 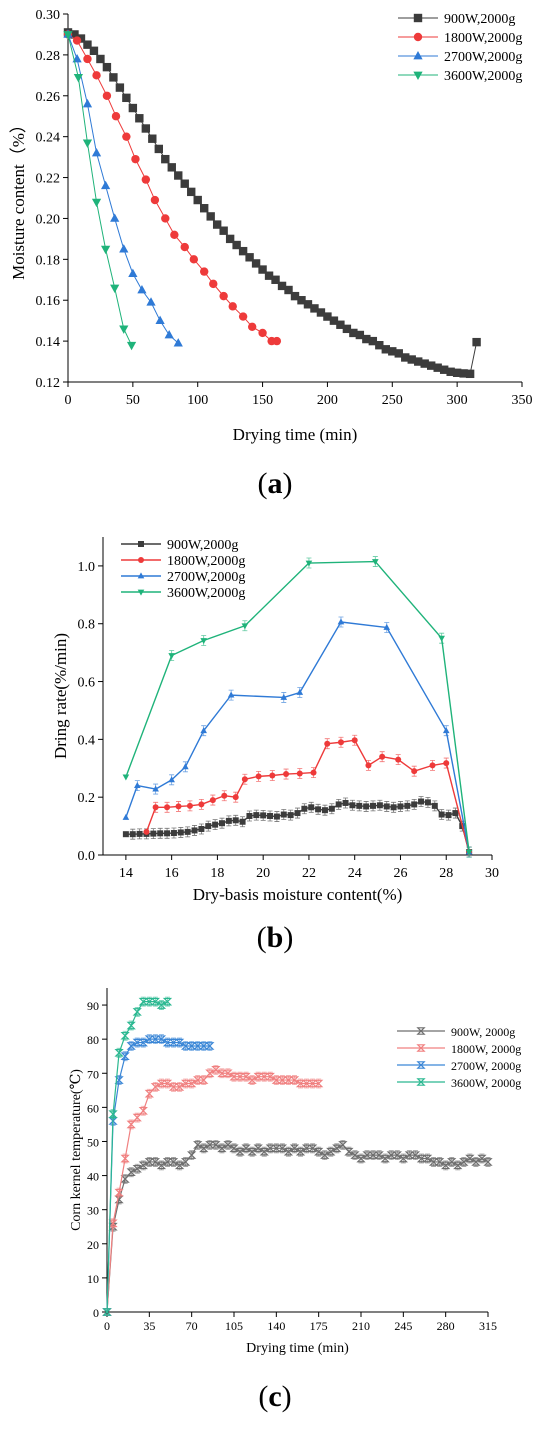 What do you see at coordinates (18, 198) in the screenshot?
I see `y-axis-label: Moisture content（%）` at bounding box center [18, 198].